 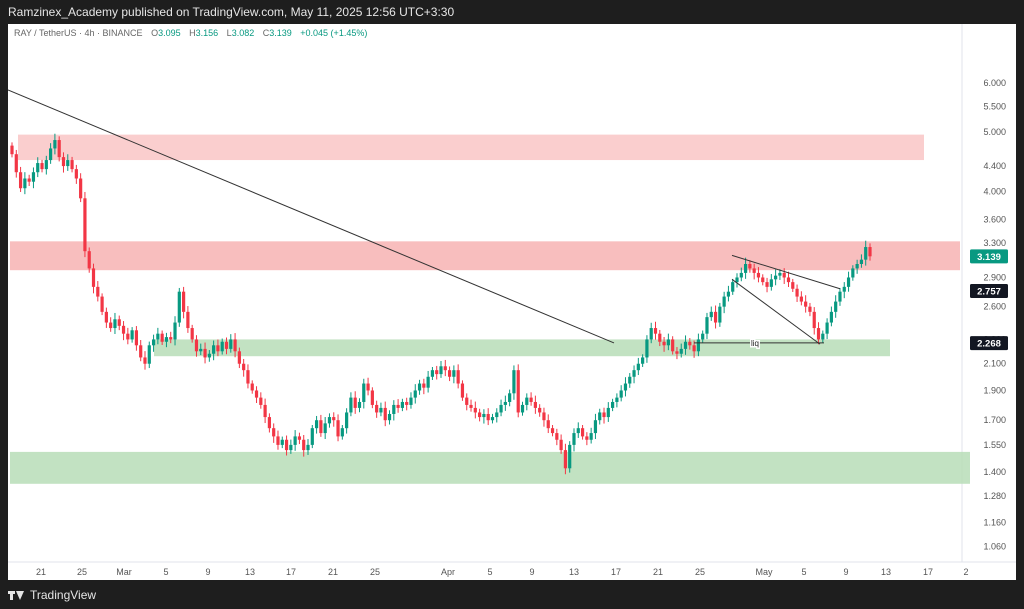 I want to click on price-tick-label: 2.100, so click(x=994, y=364).